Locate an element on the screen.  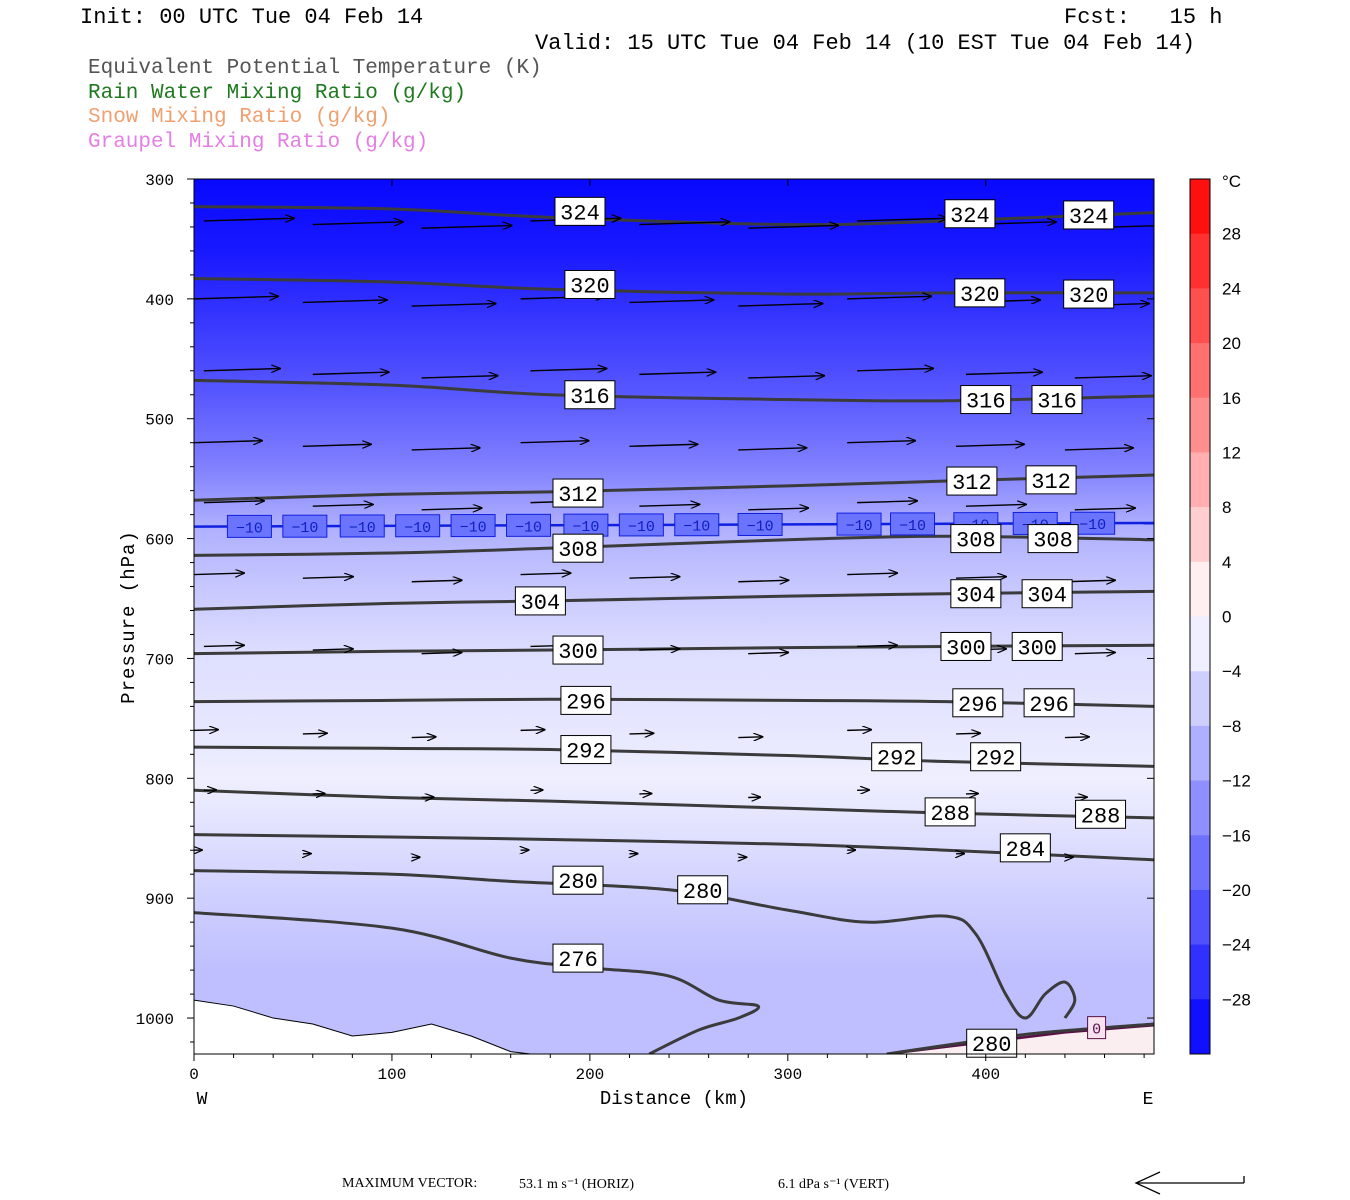
y-tick-label: 1000 is located at coordinates (155, 1020).